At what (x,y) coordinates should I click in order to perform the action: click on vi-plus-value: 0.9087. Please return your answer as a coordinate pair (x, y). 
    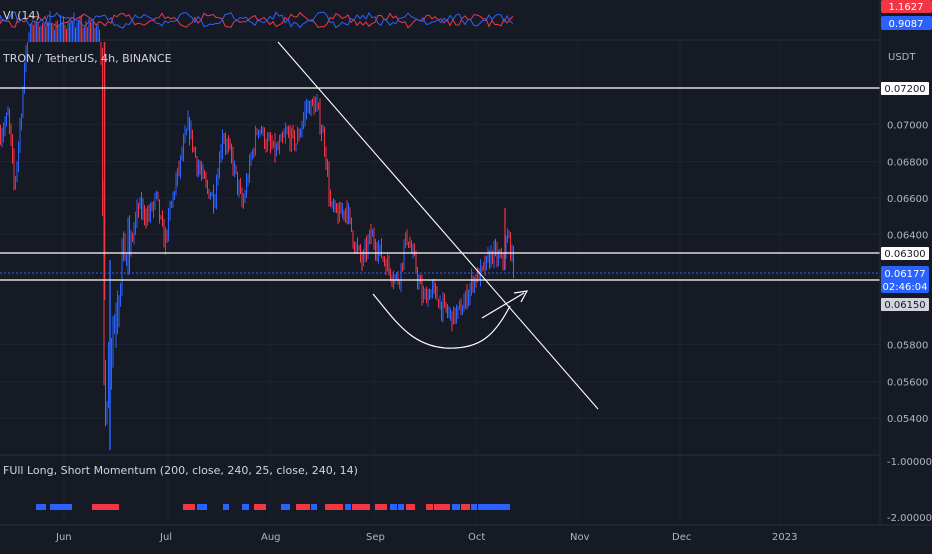
    Looking at the image, I should click on (906, 24).